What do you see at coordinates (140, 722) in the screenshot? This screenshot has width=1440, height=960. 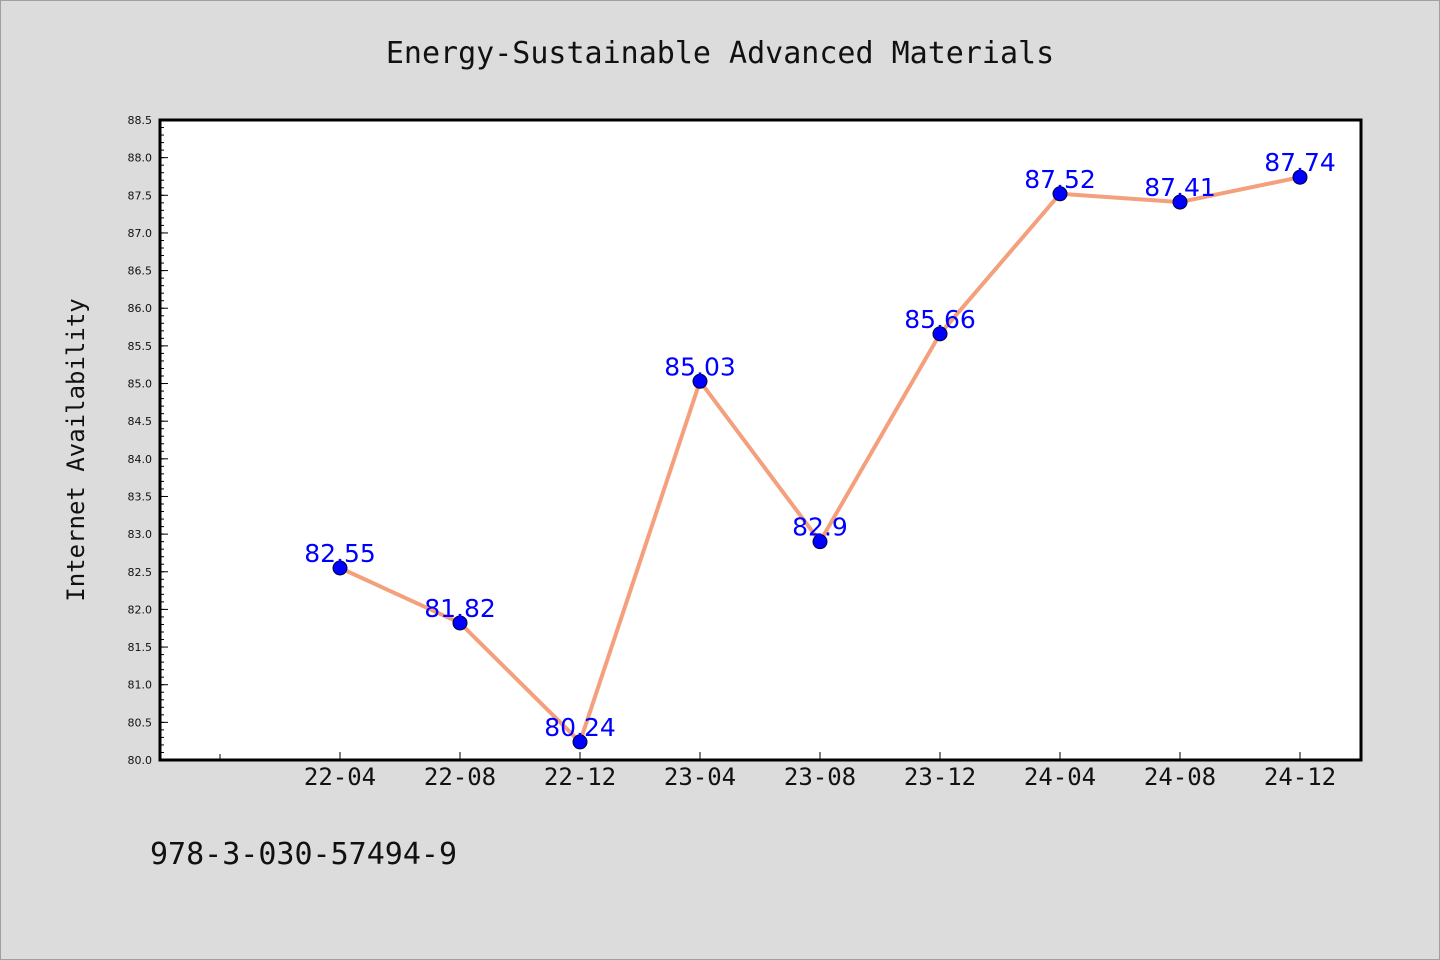 I see `y-tick-label: 80.5` at bounding box center [140, 722].